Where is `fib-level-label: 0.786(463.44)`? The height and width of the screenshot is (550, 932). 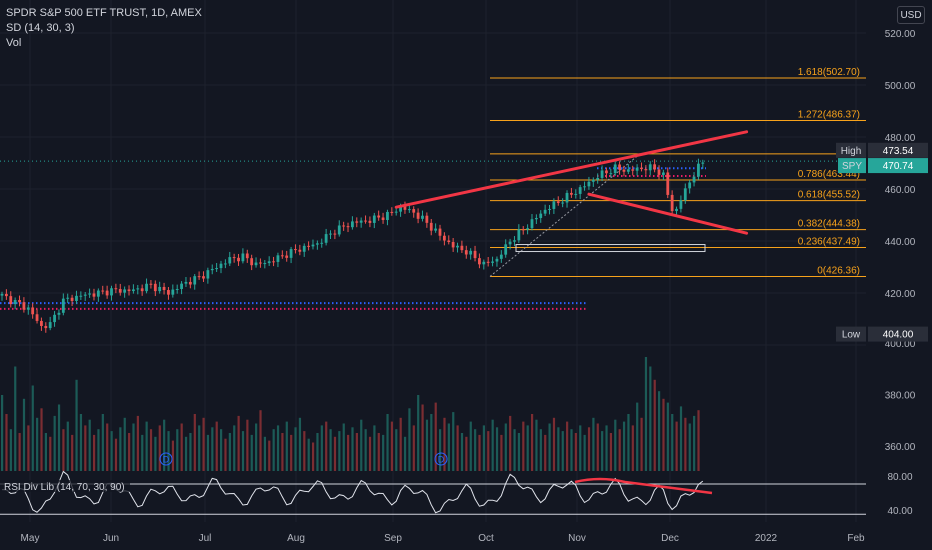
fib-level-label: 0.786(463.44) is located at coordinates (829, 174).